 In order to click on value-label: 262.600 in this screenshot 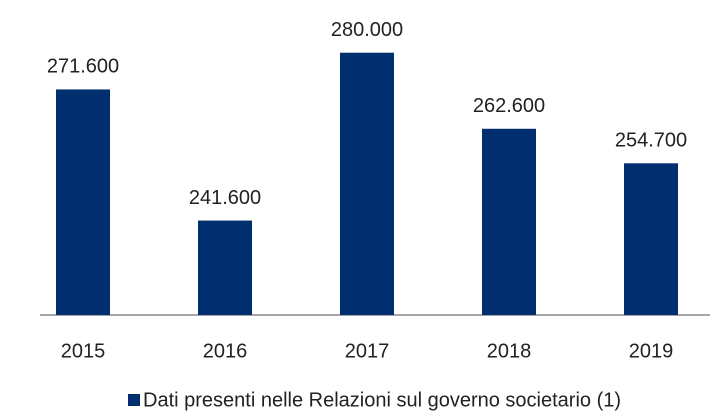, I will do `click(509, 106)`.